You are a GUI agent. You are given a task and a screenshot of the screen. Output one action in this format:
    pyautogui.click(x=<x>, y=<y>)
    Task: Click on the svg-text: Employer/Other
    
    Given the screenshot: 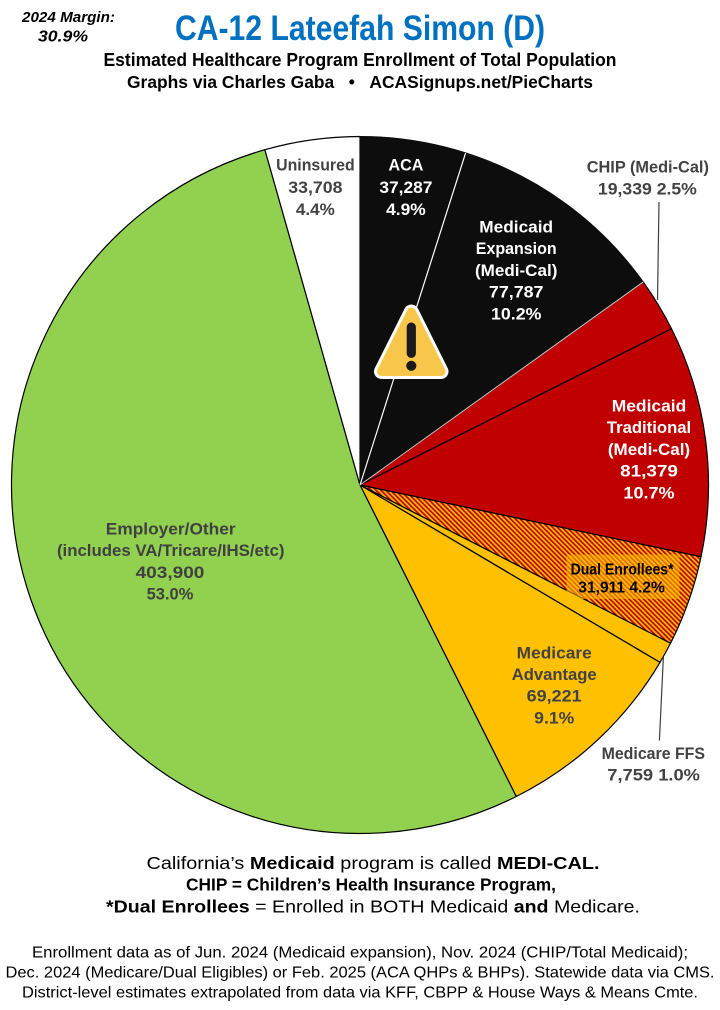 What is the action you would take?
    pyautogui.click(x=171, y=528)
    